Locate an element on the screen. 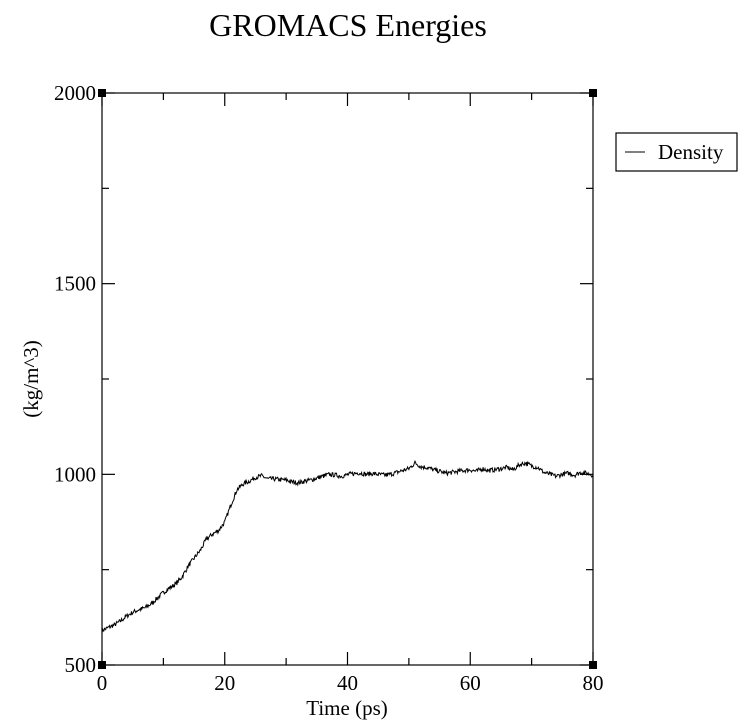  x-axis-label: Time (ps) is located at coordinates (347, 708).